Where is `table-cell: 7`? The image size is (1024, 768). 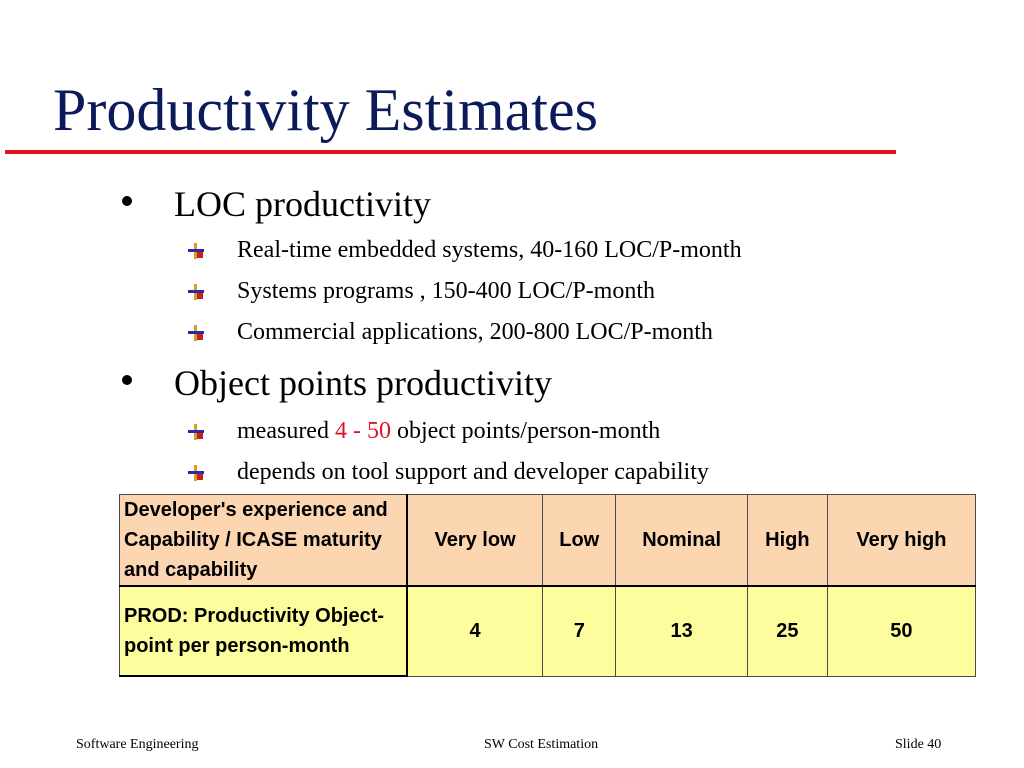
table-cell: 7 is located at coordinates (579, 631).